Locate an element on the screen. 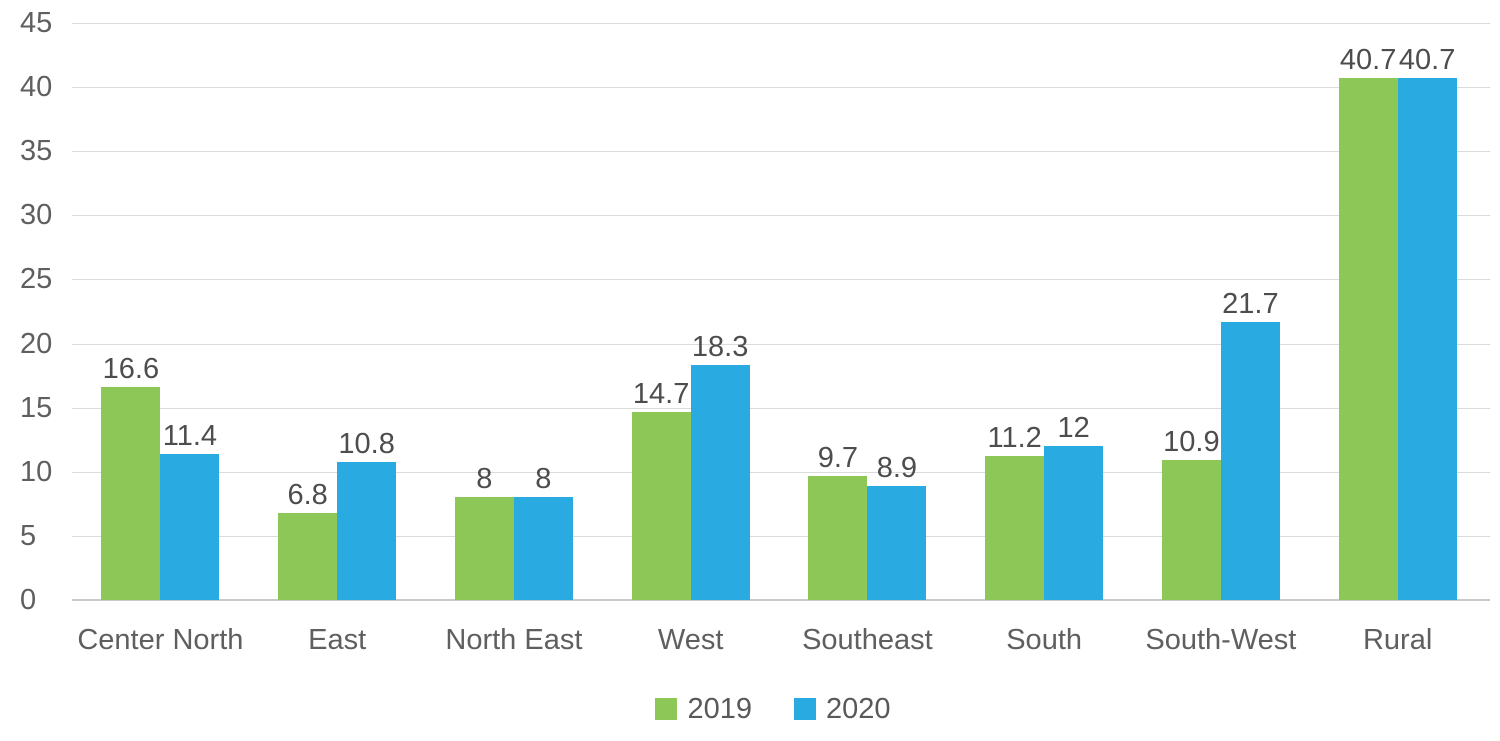  y-tick-label: 25 is located at coordinates (36, 279).